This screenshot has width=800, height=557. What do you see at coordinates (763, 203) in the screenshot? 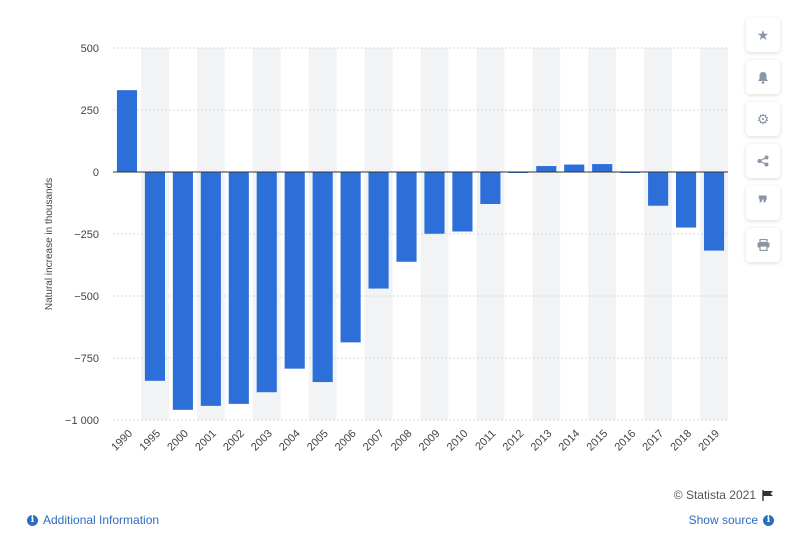
I see `quote-icon: ❞` at bounding box center [763, 203].